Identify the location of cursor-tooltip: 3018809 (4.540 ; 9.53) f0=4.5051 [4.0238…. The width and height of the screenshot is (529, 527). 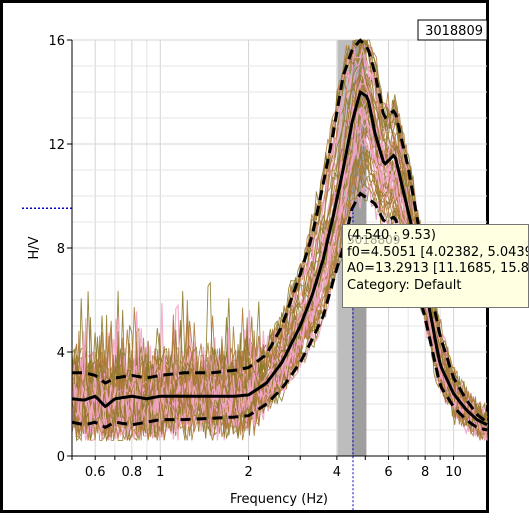
(435, 266).